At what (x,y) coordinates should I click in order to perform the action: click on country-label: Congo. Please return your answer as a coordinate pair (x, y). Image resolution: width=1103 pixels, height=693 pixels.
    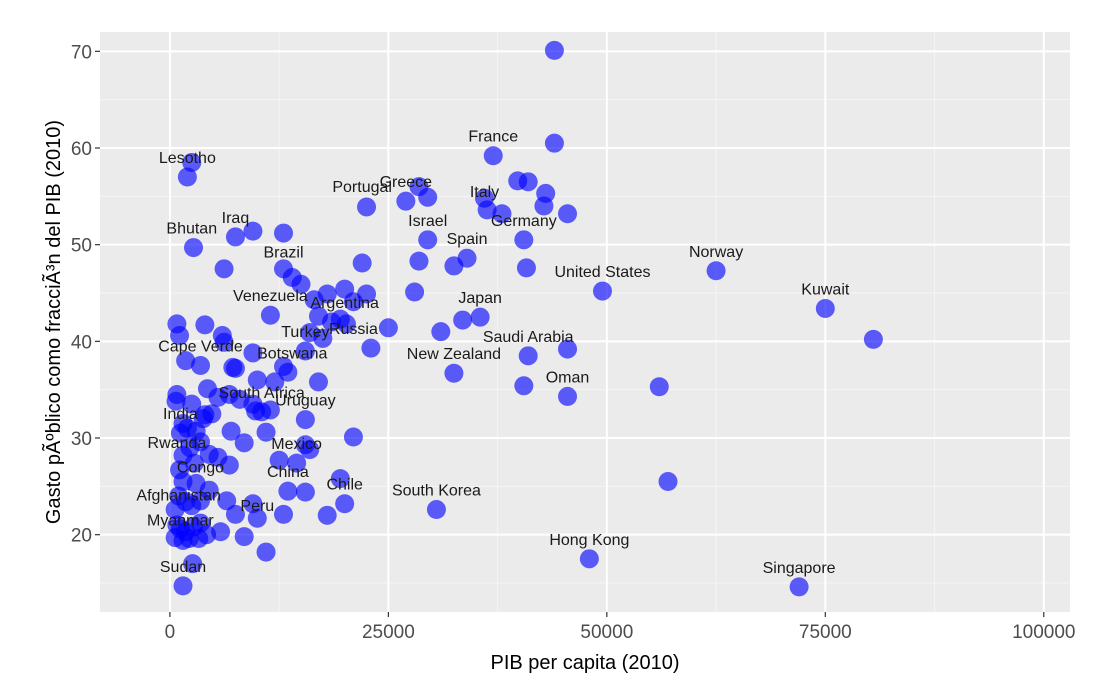
    Looking at the image, I should click on (200, 467).